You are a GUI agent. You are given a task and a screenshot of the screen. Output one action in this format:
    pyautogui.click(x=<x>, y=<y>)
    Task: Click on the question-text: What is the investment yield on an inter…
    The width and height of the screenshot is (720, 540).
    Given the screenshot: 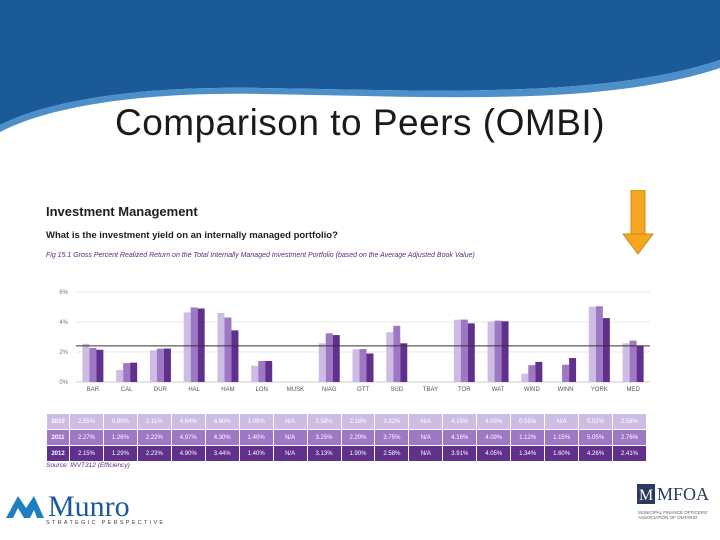 What is the action you would take?
    pyautogui.click(x=192, y=235)
    